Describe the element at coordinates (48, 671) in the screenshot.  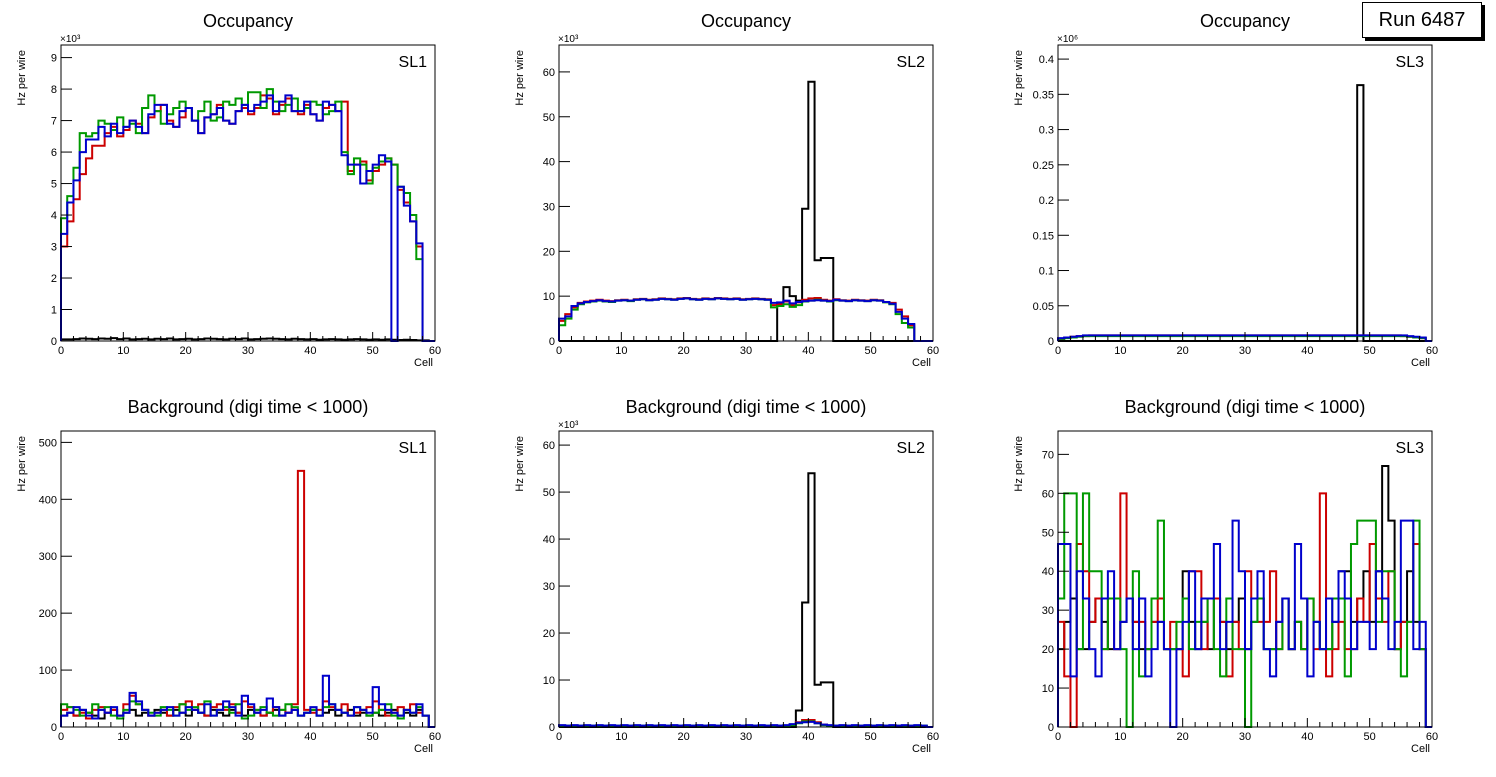
I see `y-tick-label: 100` at that location.